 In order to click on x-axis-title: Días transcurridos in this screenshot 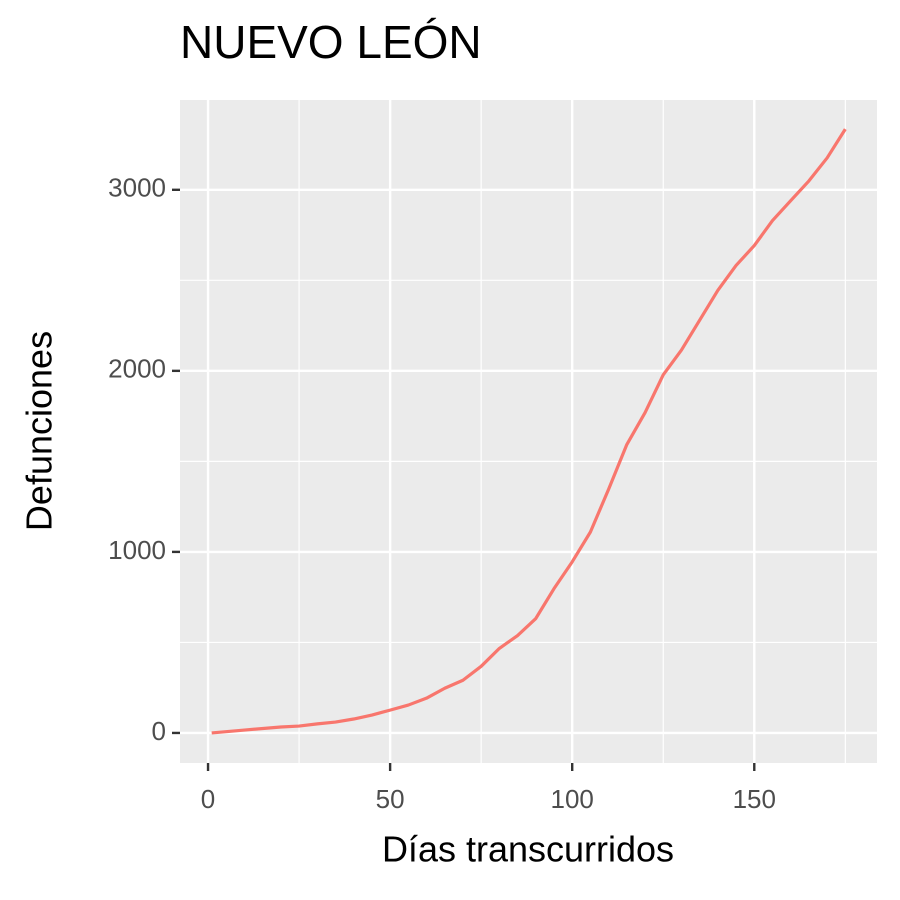, I will do `click(528, 849)`.